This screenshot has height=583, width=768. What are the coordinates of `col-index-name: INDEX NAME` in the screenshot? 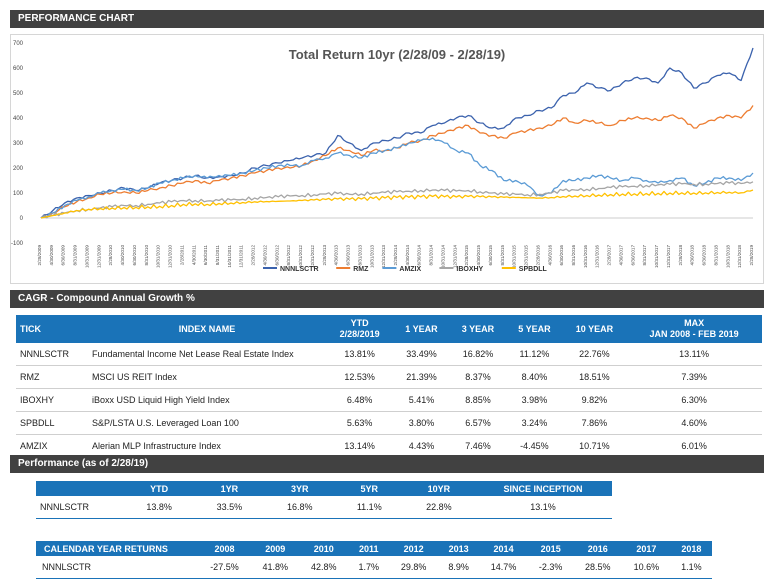 It's located at (207, 329).